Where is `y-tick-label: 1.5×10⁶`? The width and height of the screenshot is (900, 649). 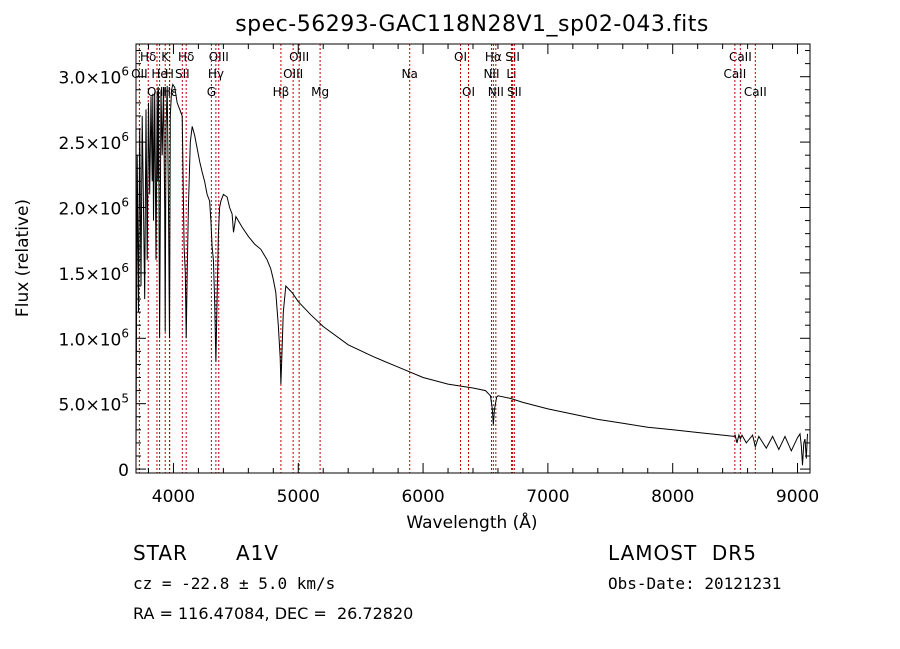 y-tick-label: 1.5×10⁶ is located at coordinates (93, 273).